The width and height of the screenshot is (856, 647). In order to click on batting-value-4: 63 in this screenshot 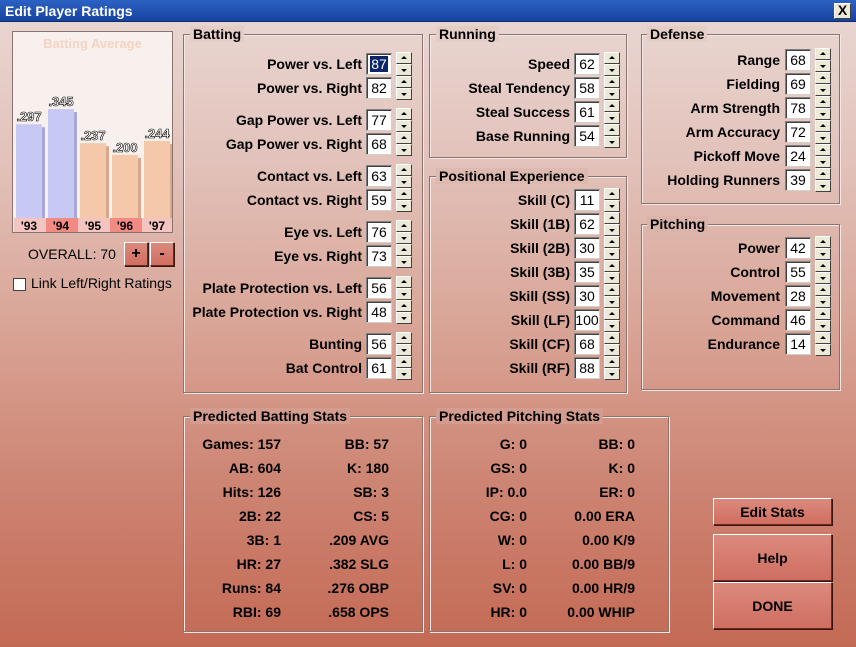, I will do `click(379, 176)`.